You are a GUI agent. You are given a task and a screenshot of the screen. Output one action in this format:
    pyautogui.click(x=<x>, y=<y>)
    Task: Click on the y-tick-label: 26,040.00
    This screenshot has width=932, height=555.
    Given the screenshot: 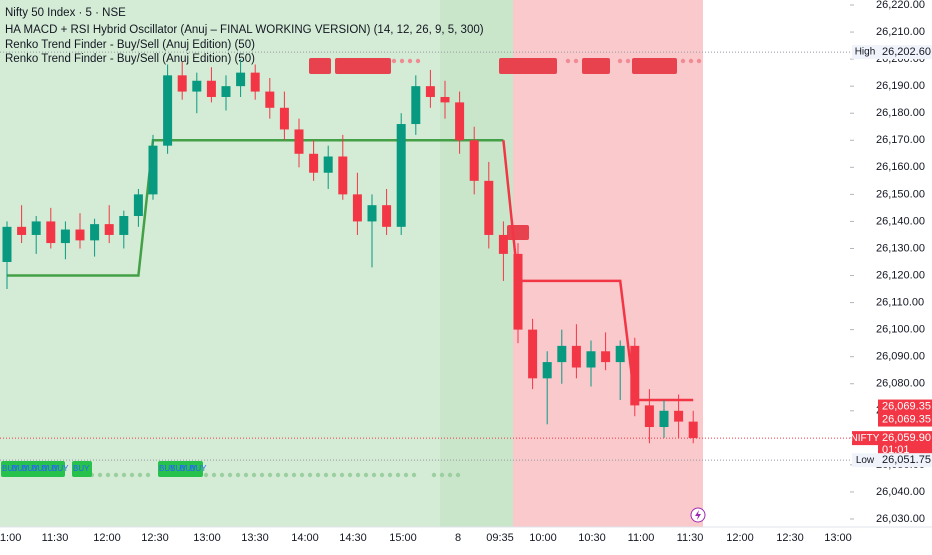 What is the action you would take?
    pyautogui.click(x=900, y=492)
    